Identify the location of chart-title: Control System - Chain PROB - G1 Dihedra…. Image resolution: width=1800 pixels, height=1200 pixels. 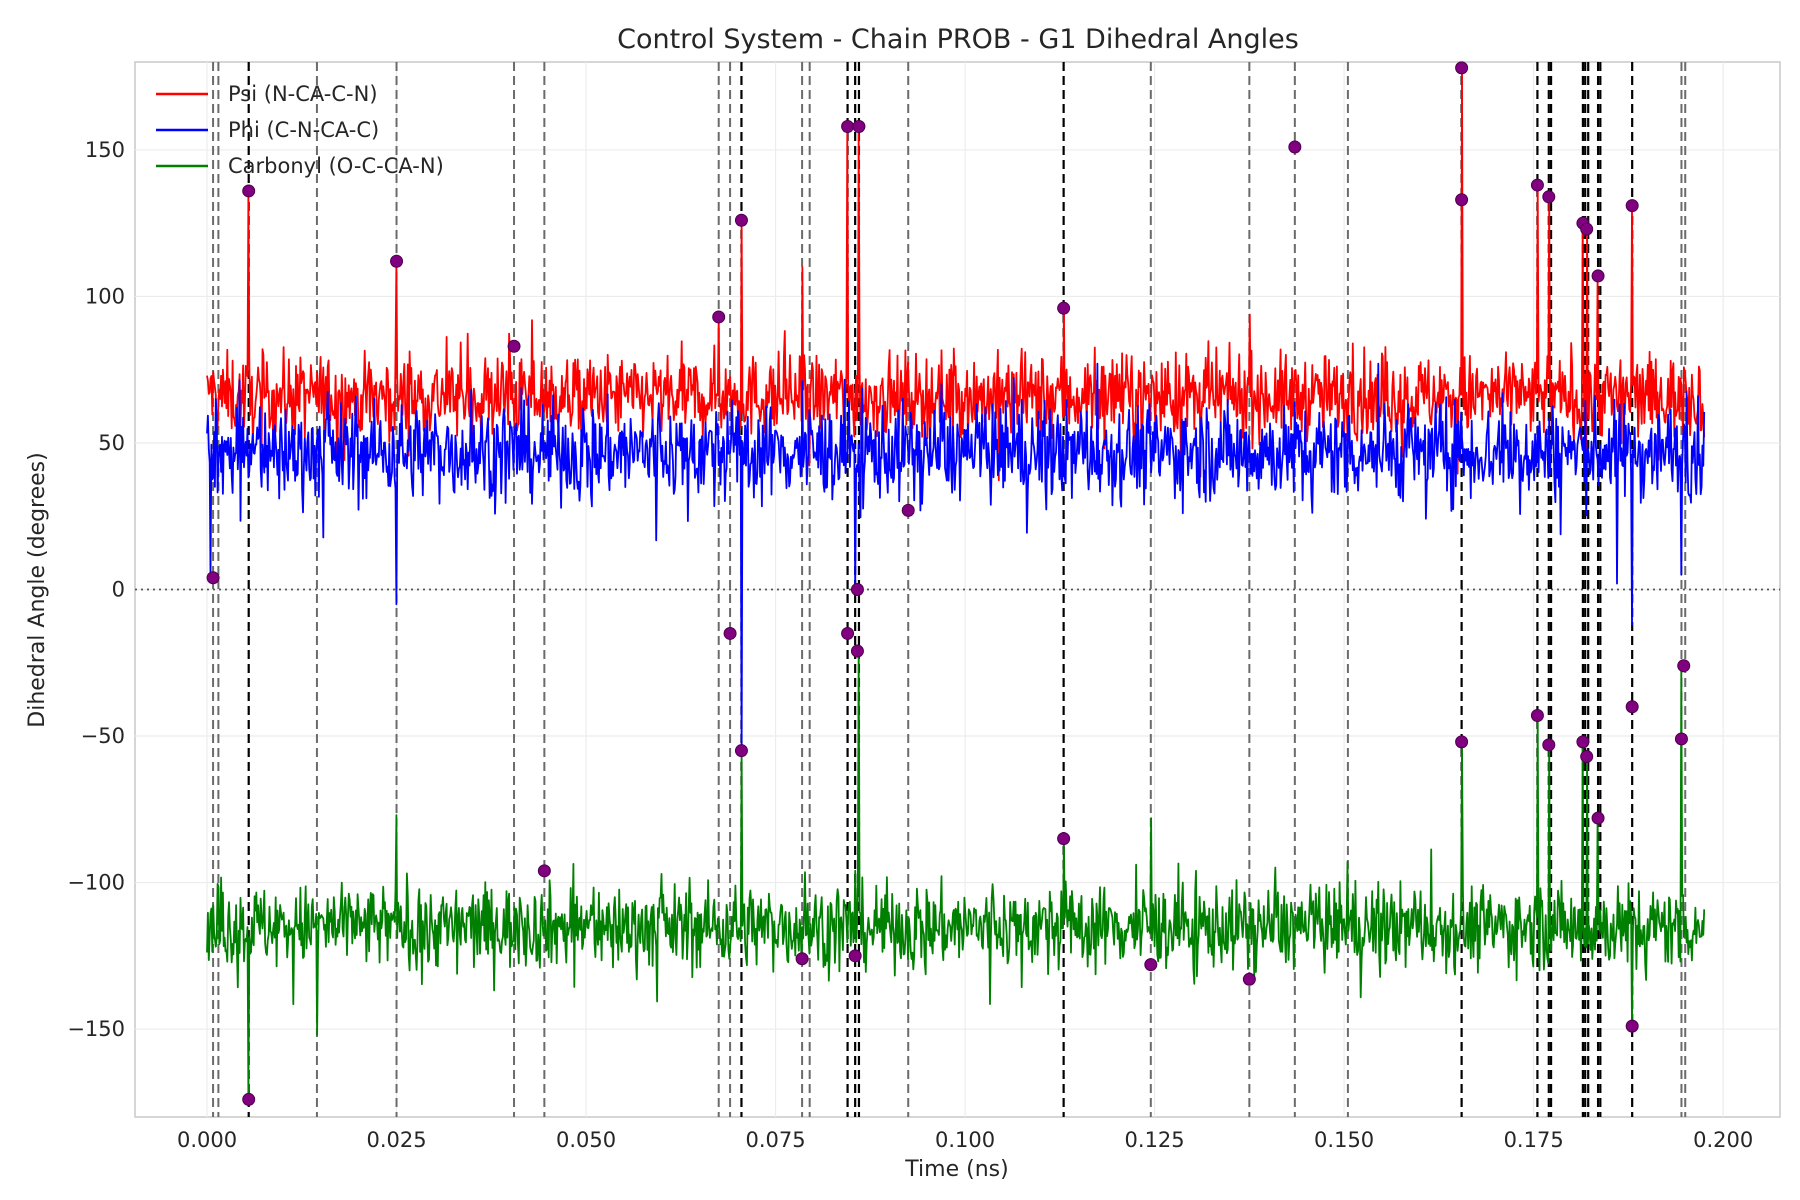
(958, 39).